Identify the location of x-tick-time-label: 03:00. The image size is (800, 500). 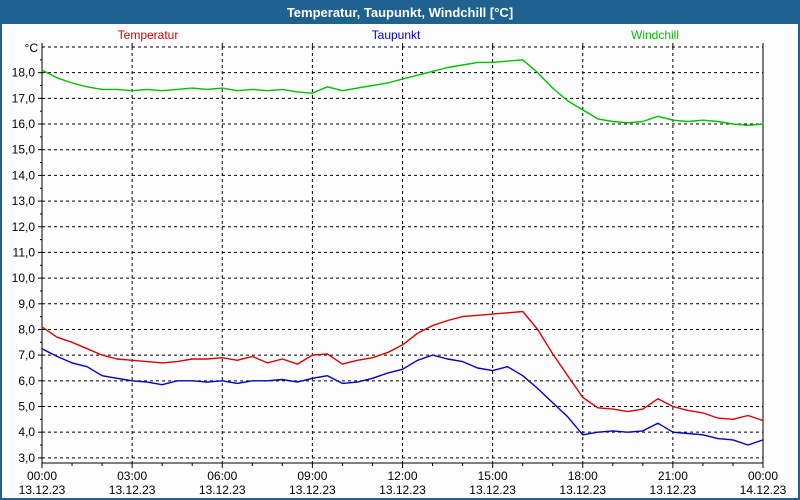
(132, 476).